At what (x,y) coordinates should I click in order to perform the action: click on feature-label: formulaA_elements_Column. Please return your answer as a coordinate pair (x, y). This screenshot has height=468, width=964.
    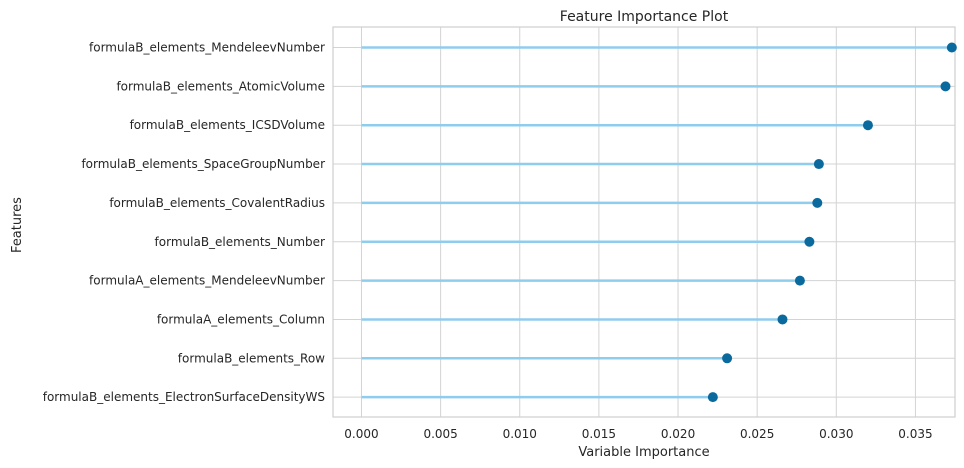
    Looking at the image, I should click on (241, 319).